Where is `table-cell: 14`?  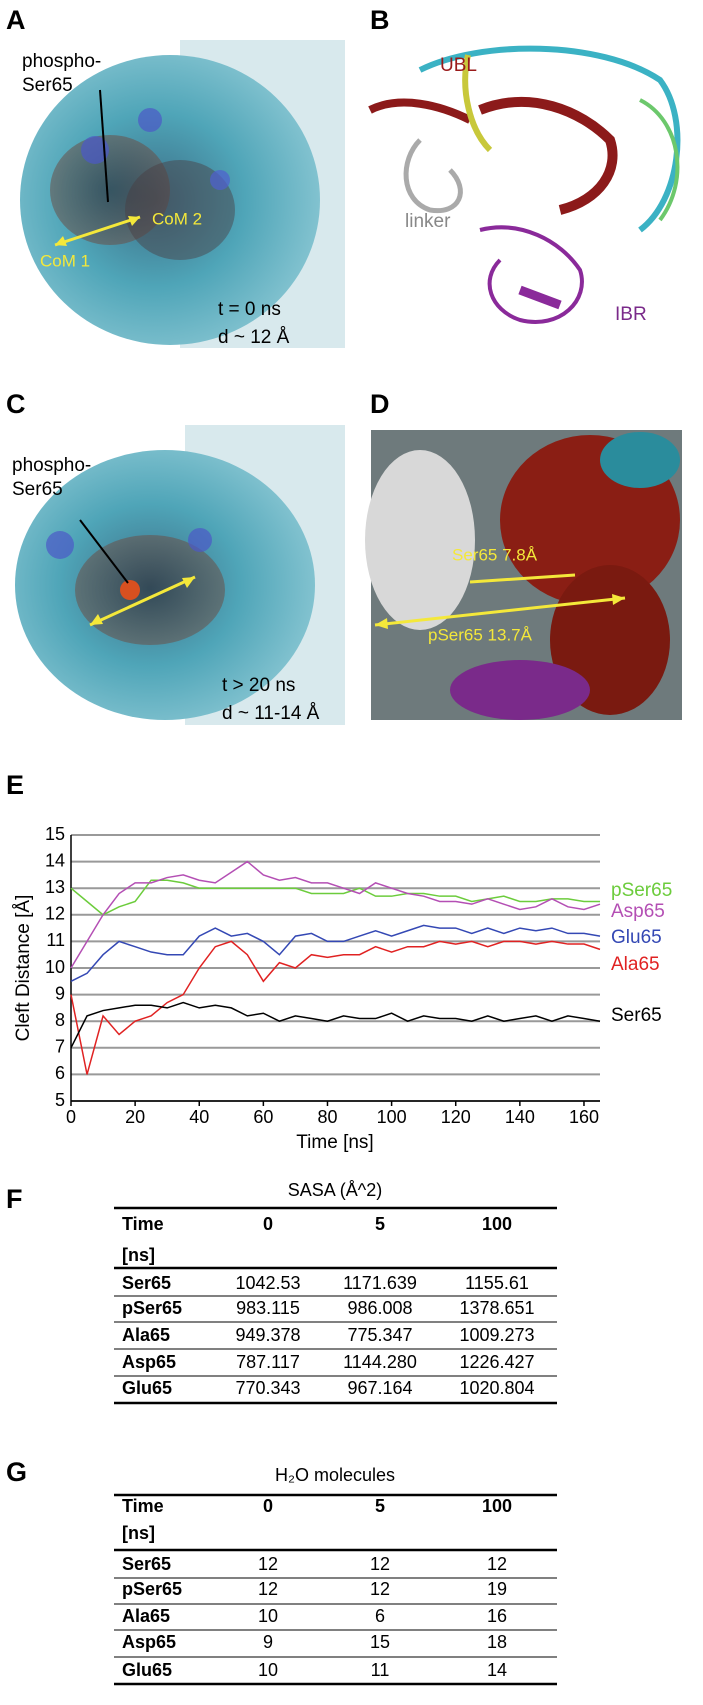
table-cell: 14 is located at coordinates (497, 1670).